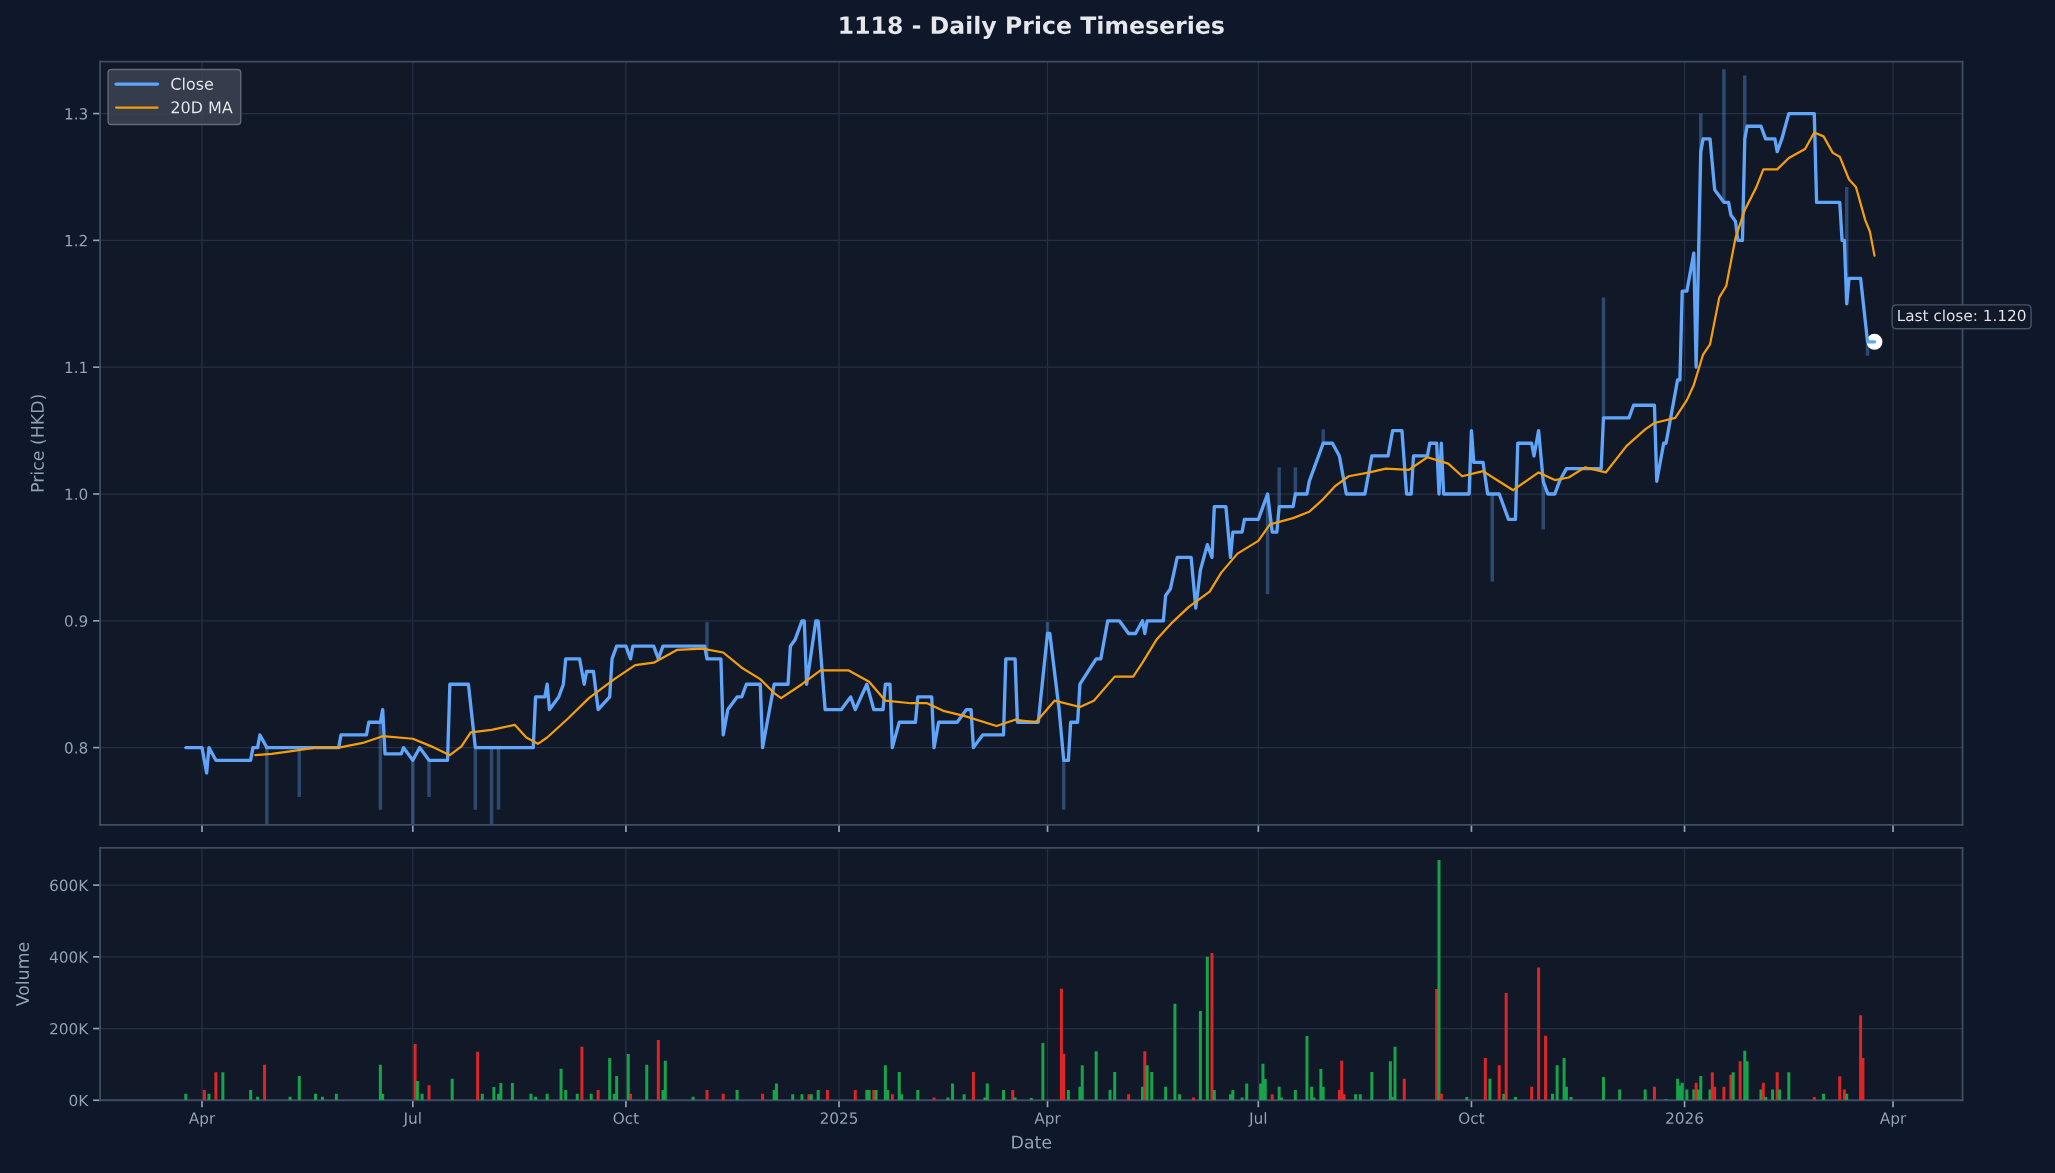  Describe the element at coordinates (38, 443) in the screenshot. I see `y-axis-title: Price (HKD)` at that location.